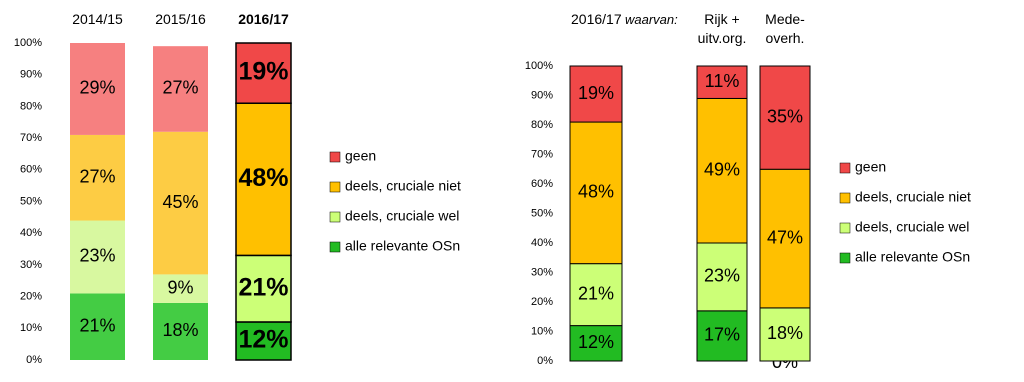 This screenshot has width=1024, height=382. I want to click on annotation: waarvan:, so click(651, 19).